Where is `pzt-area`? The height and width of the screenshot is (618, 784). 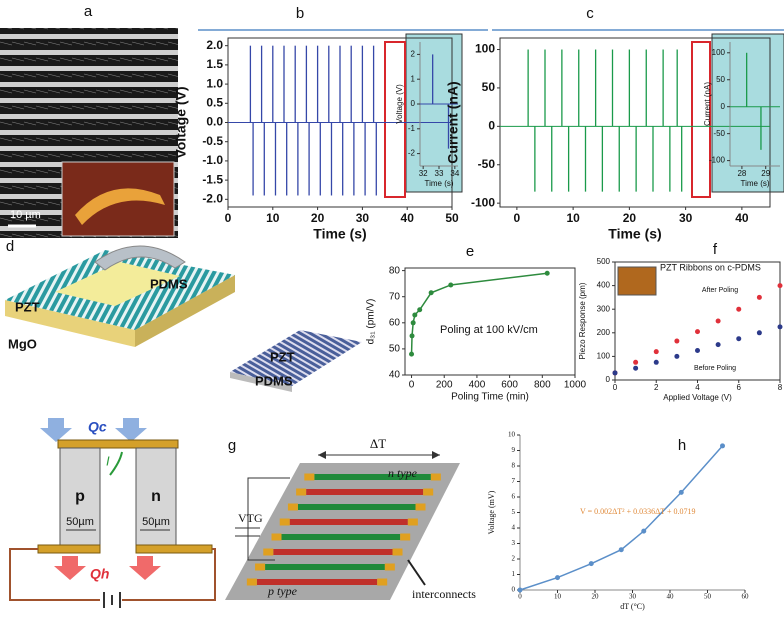 pzt-area is located at coordinates (117, 284).